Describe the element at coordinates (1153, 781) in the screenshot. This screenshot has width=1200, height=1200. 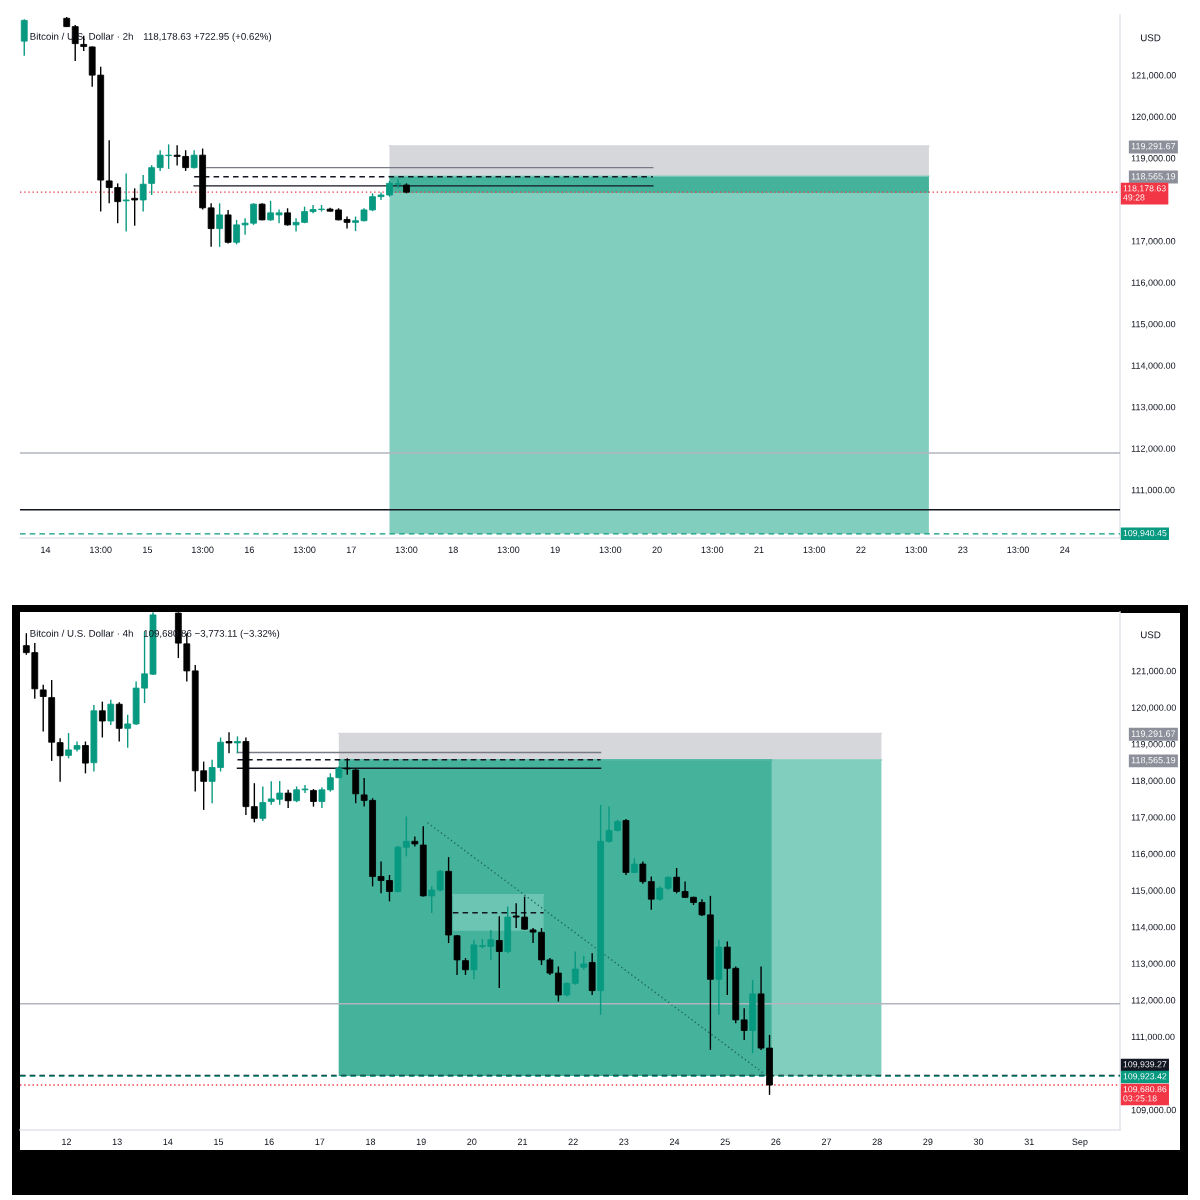
I see `y-tick-label: 118,000.00` at that location.